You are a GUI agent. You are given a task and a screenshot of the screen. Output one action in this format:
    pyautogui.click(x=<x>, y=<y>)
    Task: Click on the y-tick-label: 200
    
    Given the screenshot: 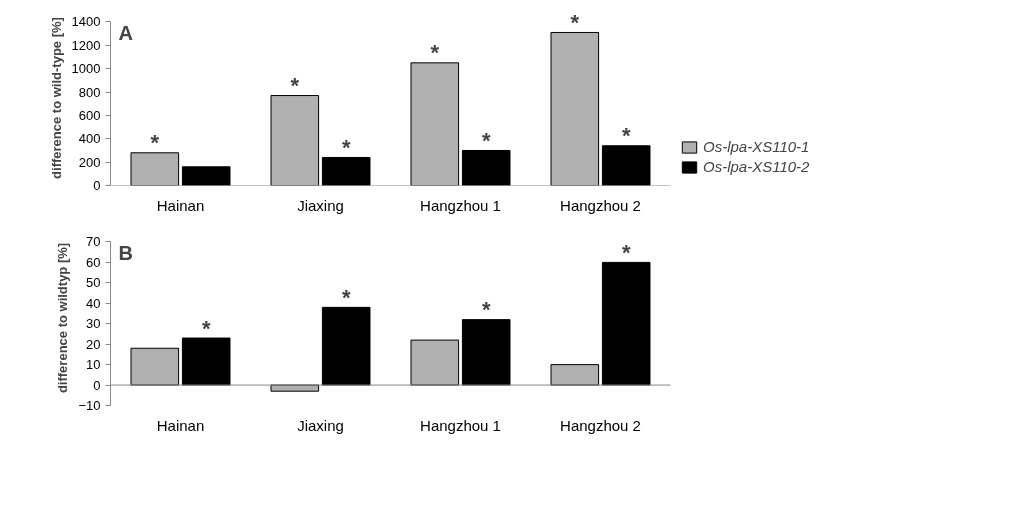 What is the action you would take?
    pyautogui.click(x=89, y=162)
    